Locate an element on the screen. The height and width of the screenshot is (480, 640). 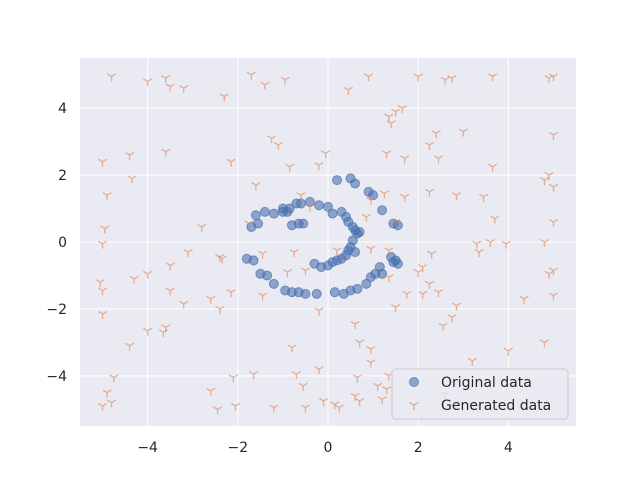
y-tick-label: 2 is located at coordinates (62, 176).